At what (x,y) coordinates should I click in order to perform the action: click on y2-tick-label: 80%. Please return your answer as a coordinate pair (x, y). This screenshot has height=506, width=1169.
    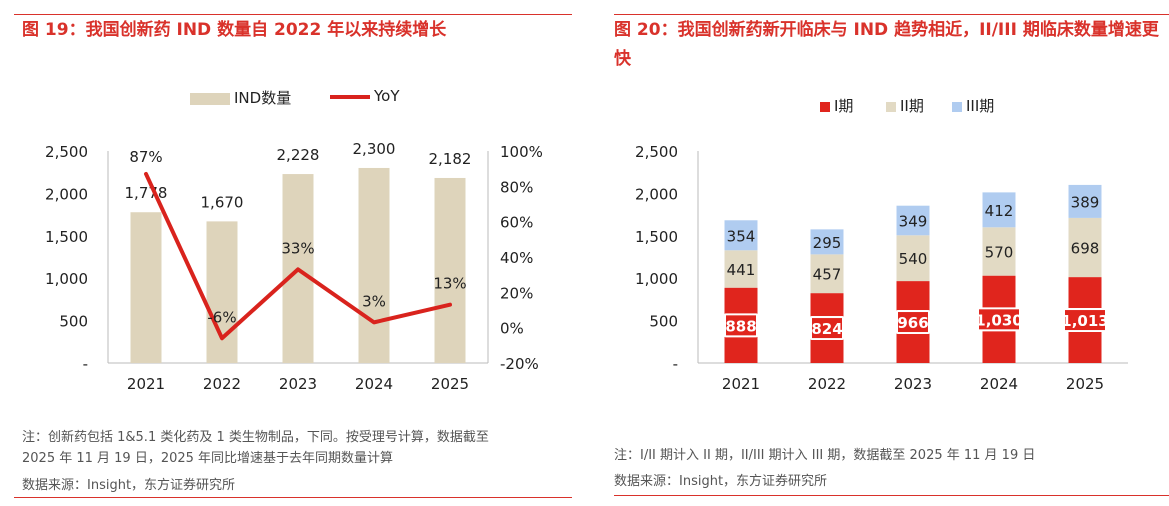
    Looking at the image, I should click on (516, 187).